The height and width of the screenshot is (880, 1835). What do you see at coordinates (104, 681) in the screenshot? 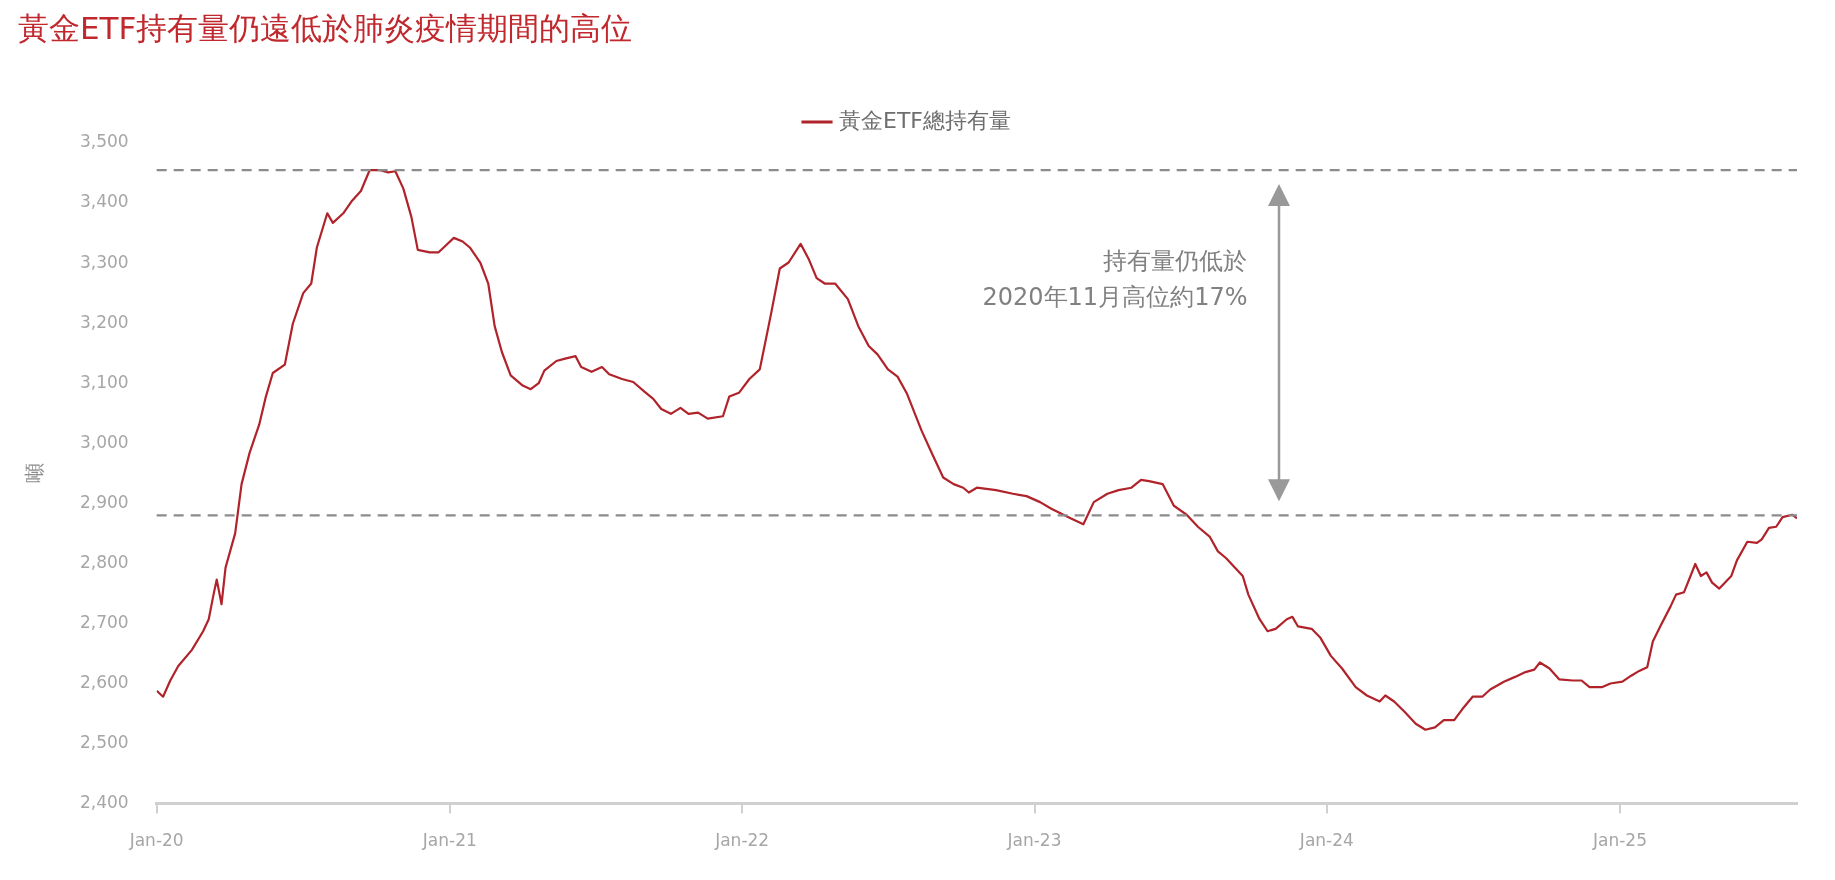
I see `y-tick-label: 2,600` at bounding box center [104, 681].